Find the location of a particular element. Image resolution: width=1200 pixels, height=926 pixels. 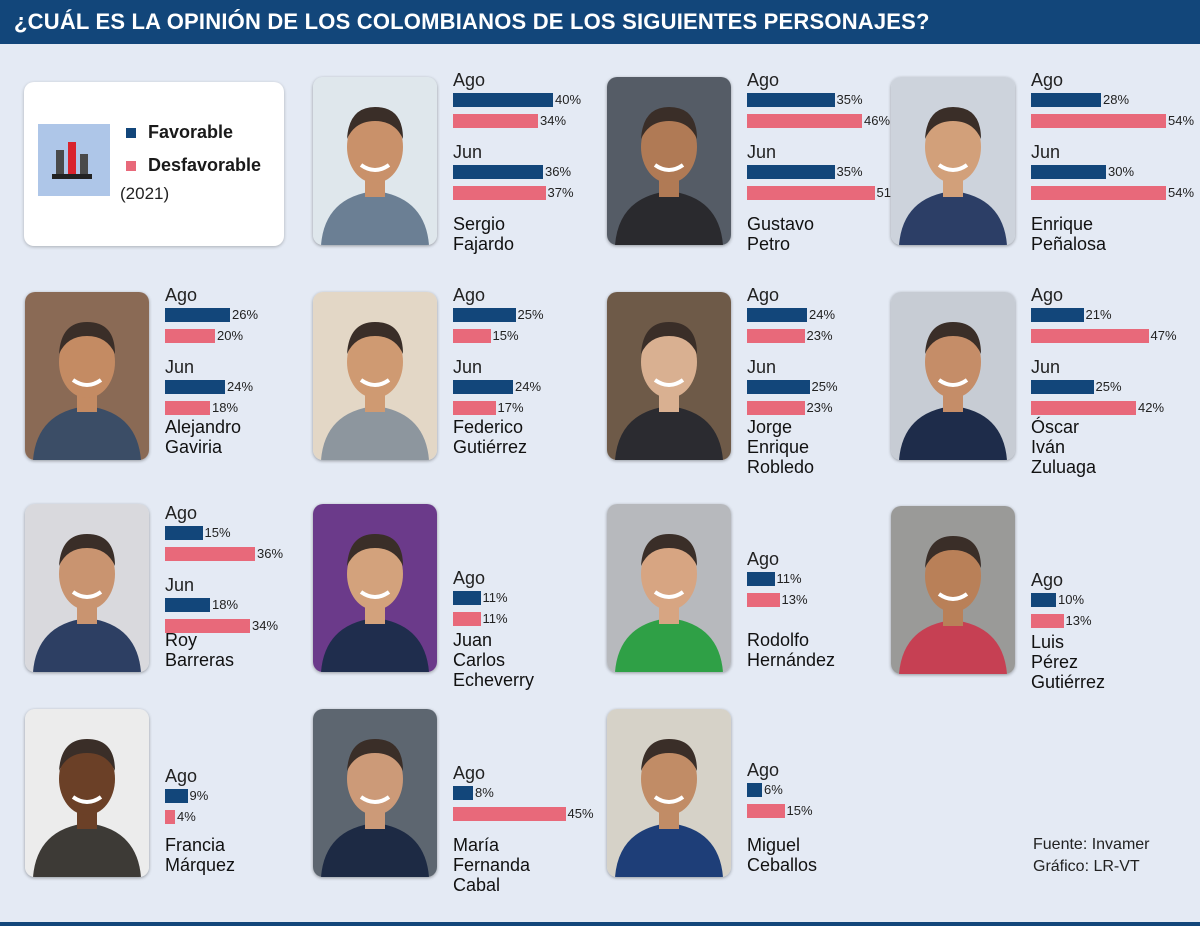

person-name-line: Robledo is located at coordinates (781, 467).